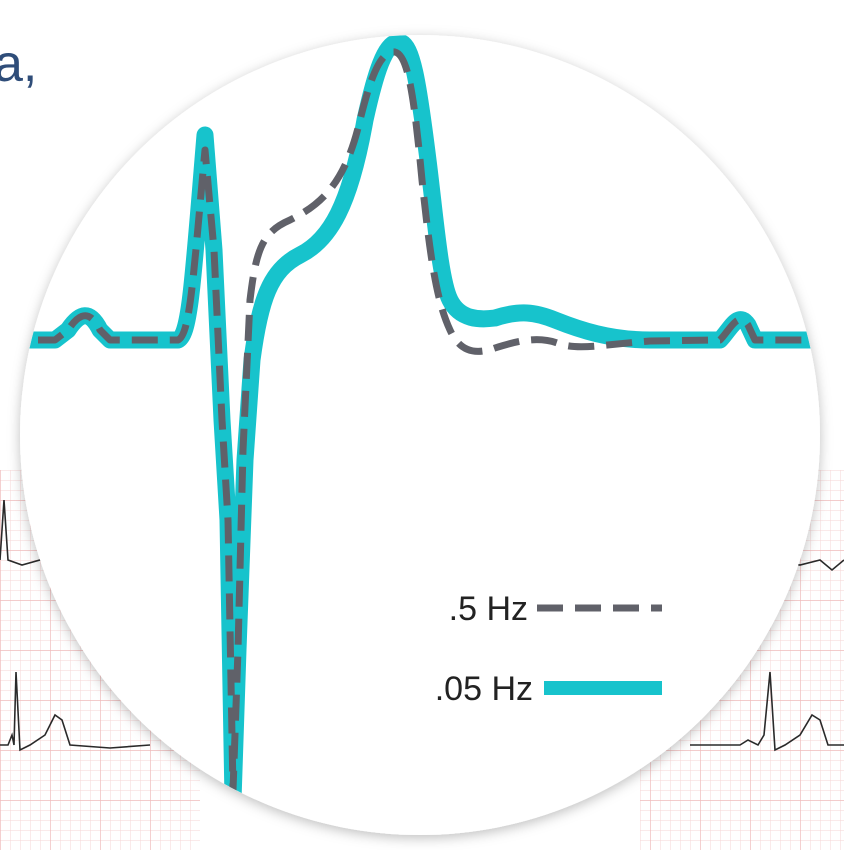 The width and height of the screenshot is (844, 850). I want to click on legend-label-05hz: .5 Hz, so click(488, 609).